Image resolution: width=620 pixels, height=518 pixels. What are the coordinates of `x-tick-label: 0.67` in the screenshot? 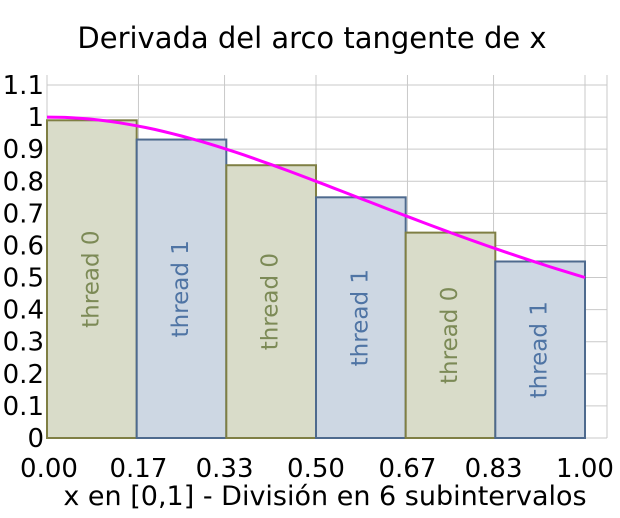 It's located at (408, 469).